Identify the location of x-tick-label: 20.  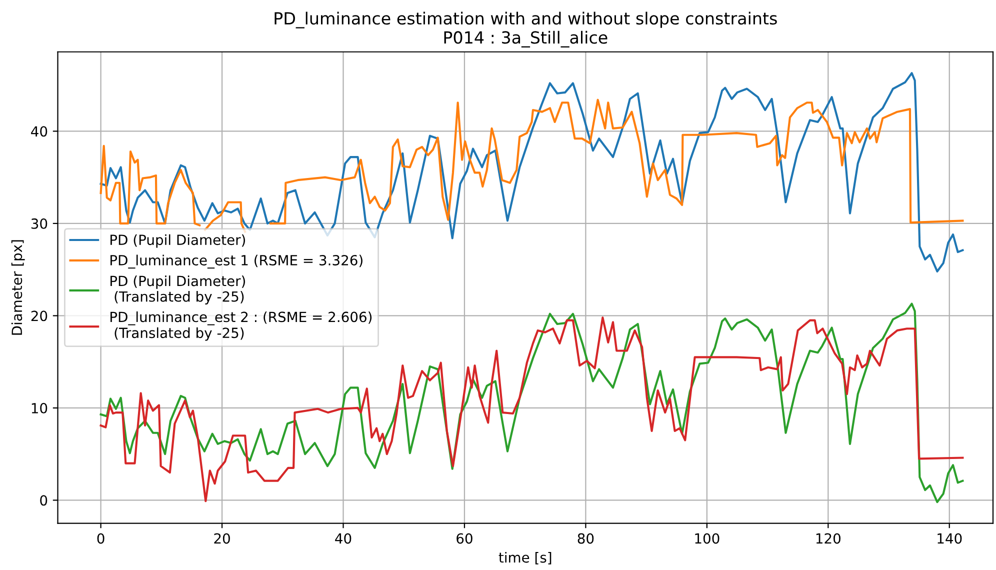
(222, 538).